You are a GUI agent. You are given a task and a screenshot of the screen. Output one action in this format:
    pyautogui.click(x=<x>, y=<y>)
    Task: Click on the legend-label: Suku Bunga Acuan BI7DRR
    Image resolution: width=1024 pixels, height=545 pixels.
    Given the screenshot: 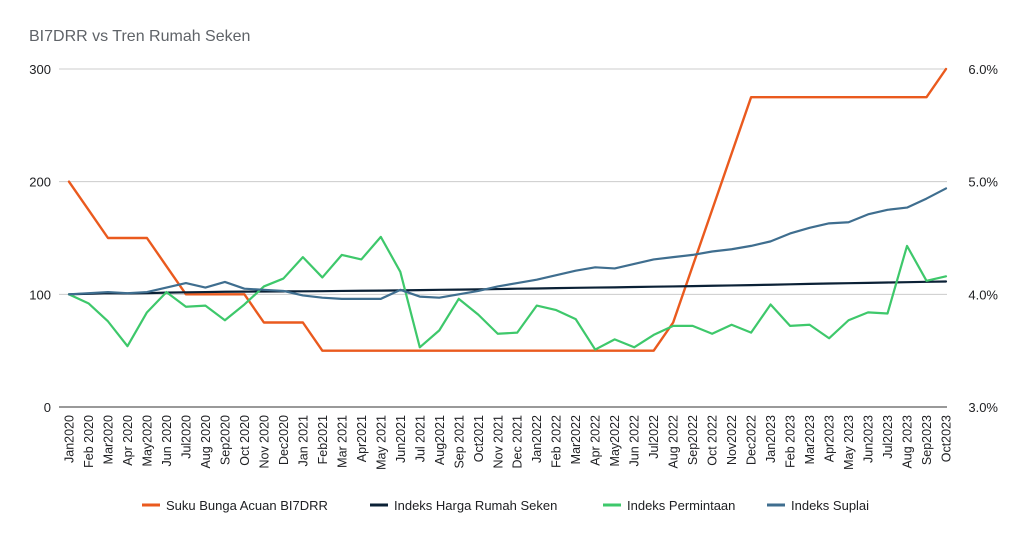 What is the action you would take?
    pyautogui.click(x=247, y=505)
    